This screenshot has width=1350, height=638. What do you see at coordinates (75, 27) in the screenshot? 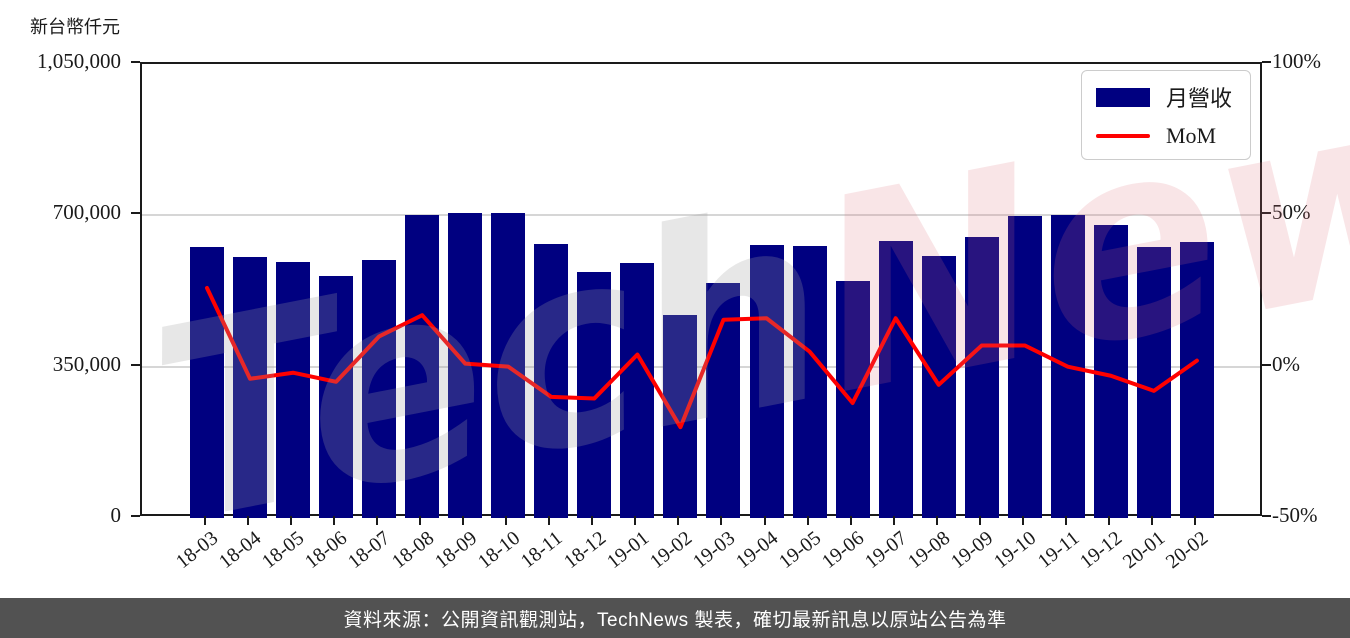
I see `y-axis-title: 新台幣仟元` at bounding box center [75, 27].